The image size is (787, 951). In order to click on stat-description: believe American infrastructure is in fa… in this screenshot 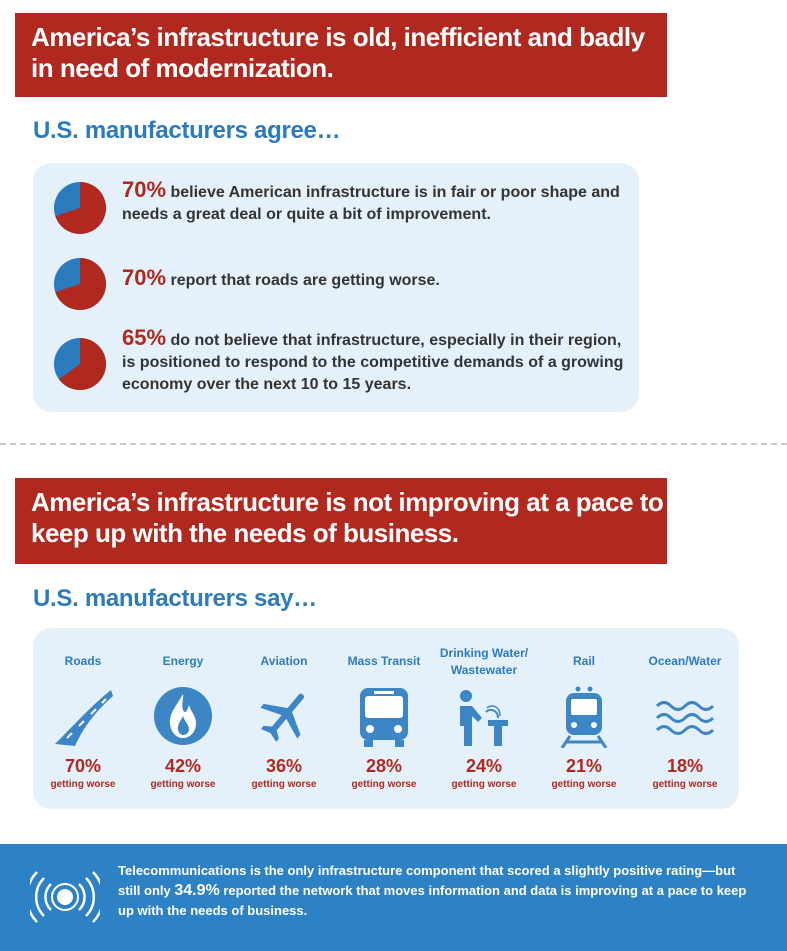, I will do `click(371, 203)`.